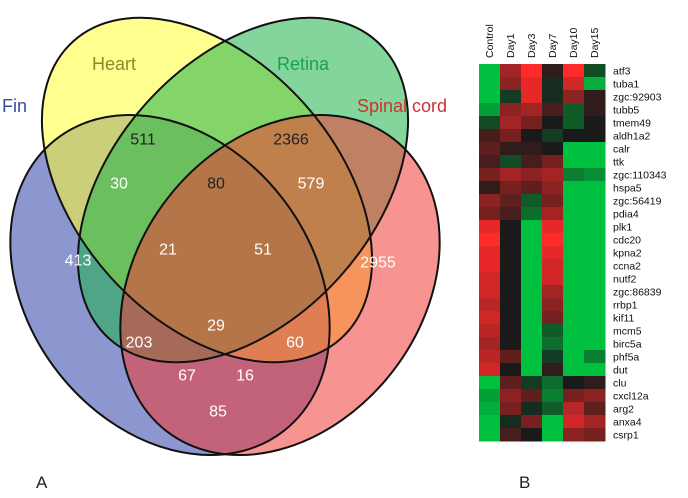 Image resolution: width=688 pixels, height=498 pixels. Describe the element at coordinates (637, 98) in the screenshot. I see `gene-label: zgc:92903` at that location.